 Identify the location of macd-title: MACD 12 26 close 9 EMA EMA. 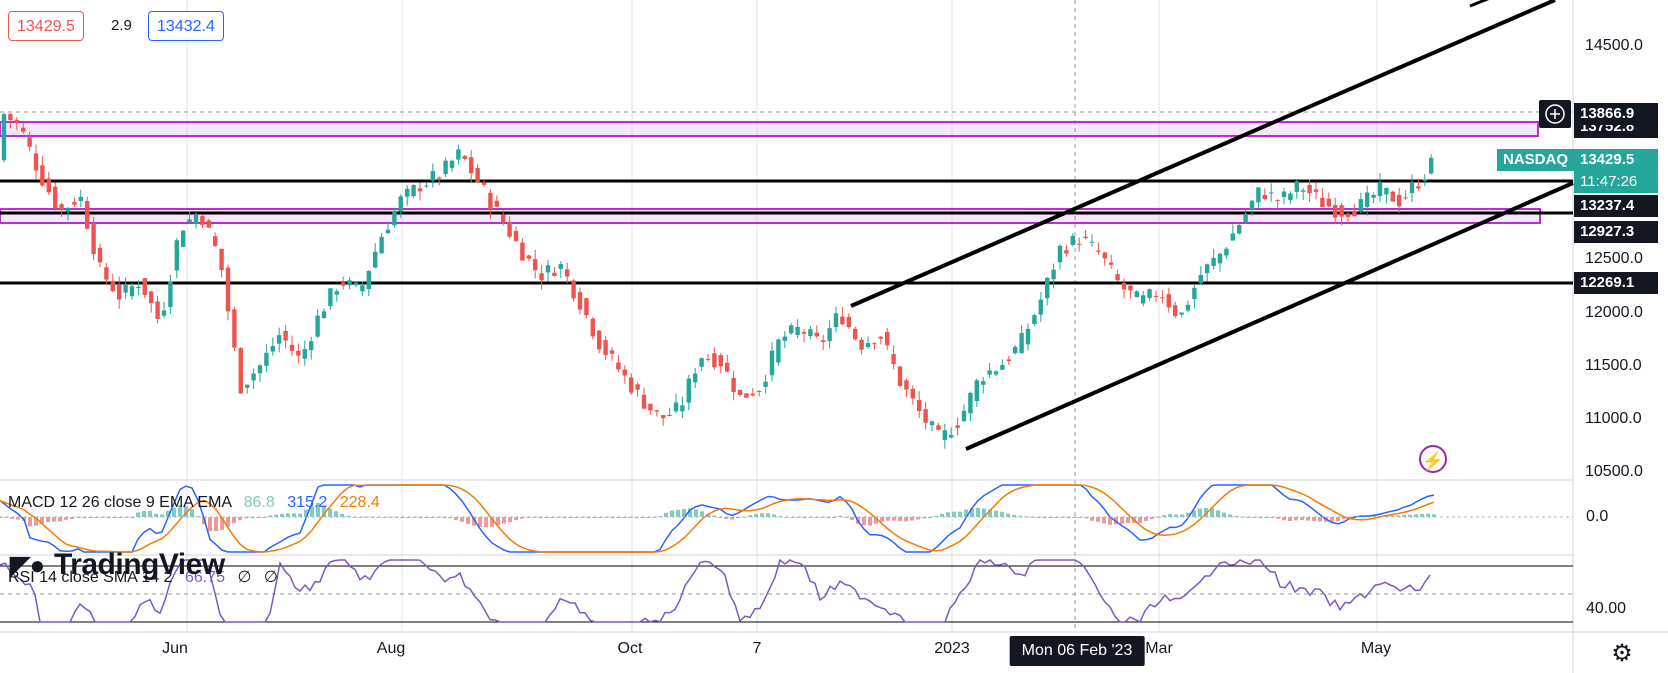
(120, 502).